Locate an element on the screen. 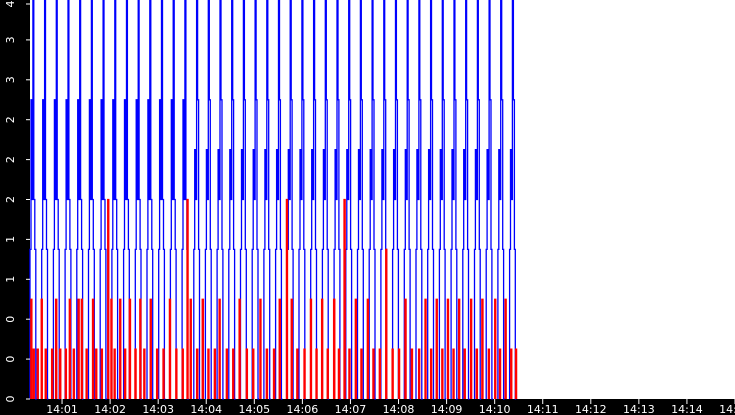 Image resolution: width=735 pixels, height=415 pixels. x-tick-label: 14:01 is located at coordinates (62, 409).